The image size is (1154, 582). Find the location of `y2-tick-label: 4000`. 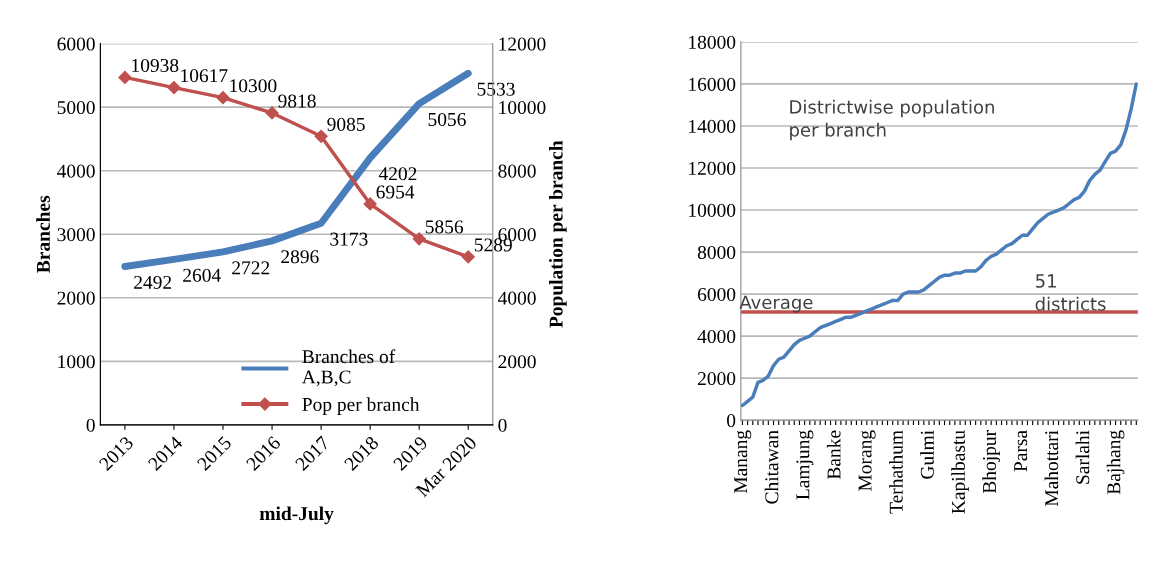

y2-tick-label: 4000 is located at coordinates (517, 298).